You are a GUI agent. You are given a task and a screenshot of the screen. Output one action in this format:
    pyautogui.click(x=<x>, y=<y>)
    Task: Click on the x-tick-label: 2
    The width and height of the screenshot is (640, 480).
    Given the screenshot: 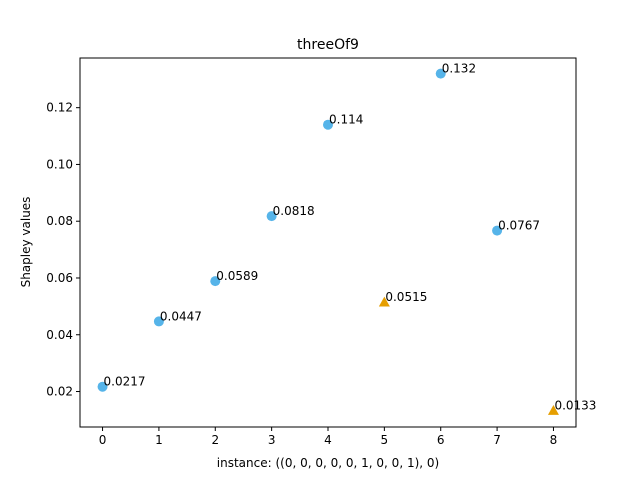 What is the action you would take?
    pyautogui.click(x=215, y=440)
    